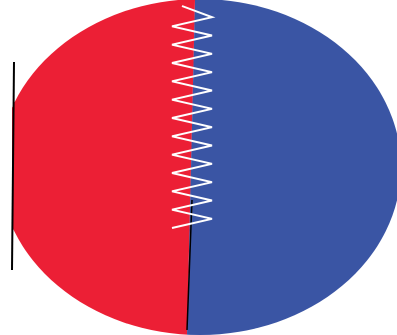  Describe the element at coordinates (13, 166) in the screenshot. I see `left-edge-line` at that location.